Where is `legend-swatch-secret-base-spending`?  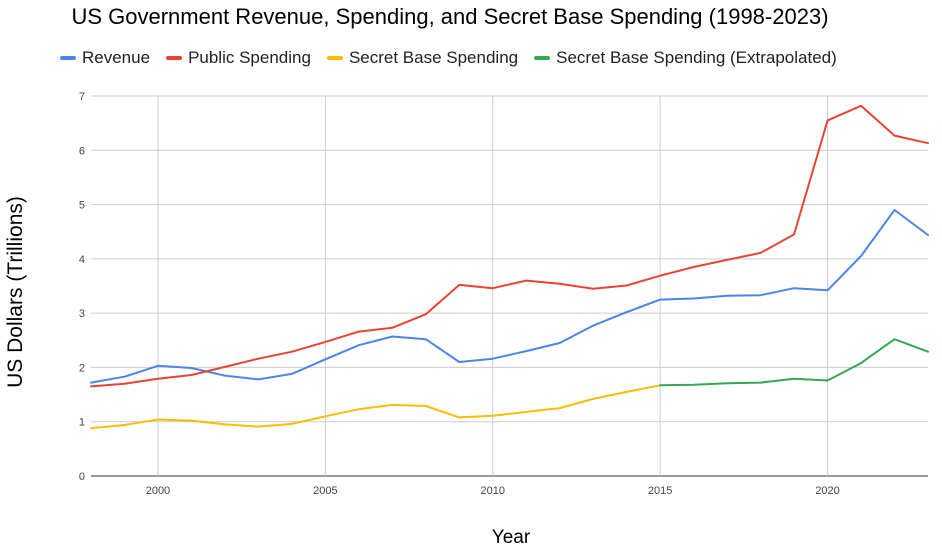
legend-swatch-secret-base-spending is located at coordinates (334, 58).